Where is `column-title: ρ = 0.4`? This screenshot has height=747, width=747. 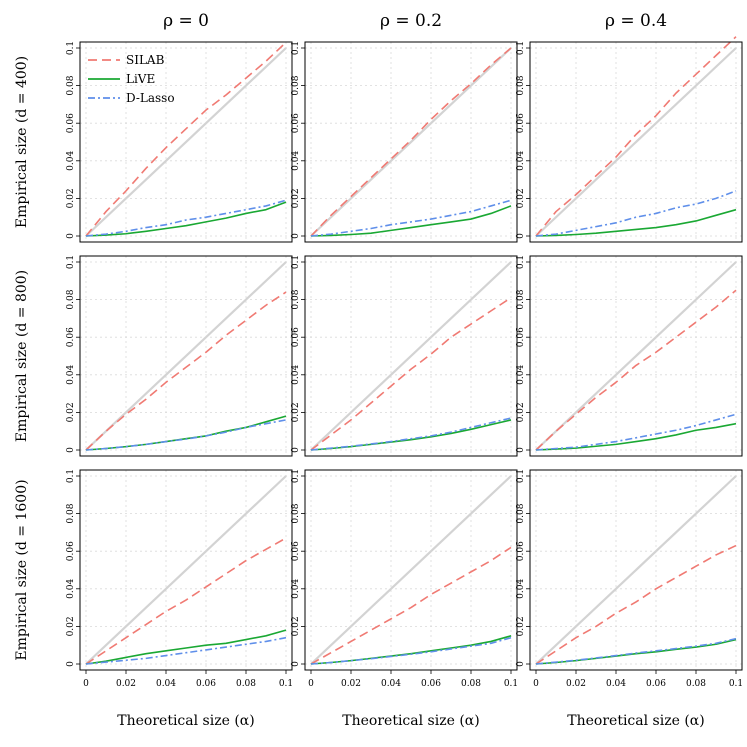
column-title: ρ = 0.4 is located at coordinates (636, 21).